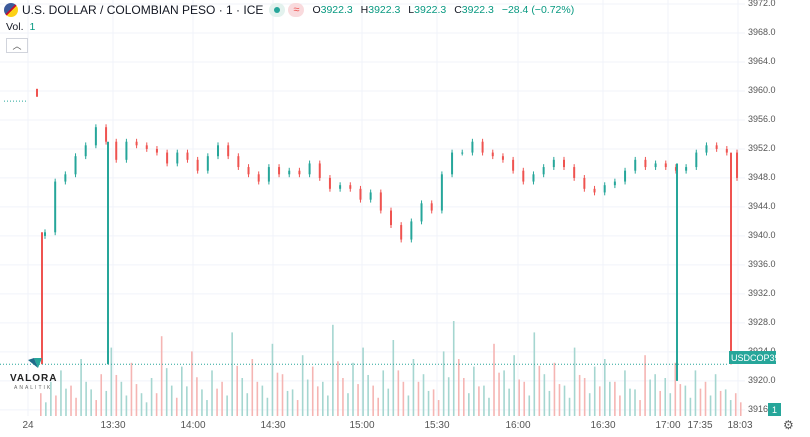 The image size is (810, 437). I want to click on price-tick-label: 3920.0, so click(762, 379).